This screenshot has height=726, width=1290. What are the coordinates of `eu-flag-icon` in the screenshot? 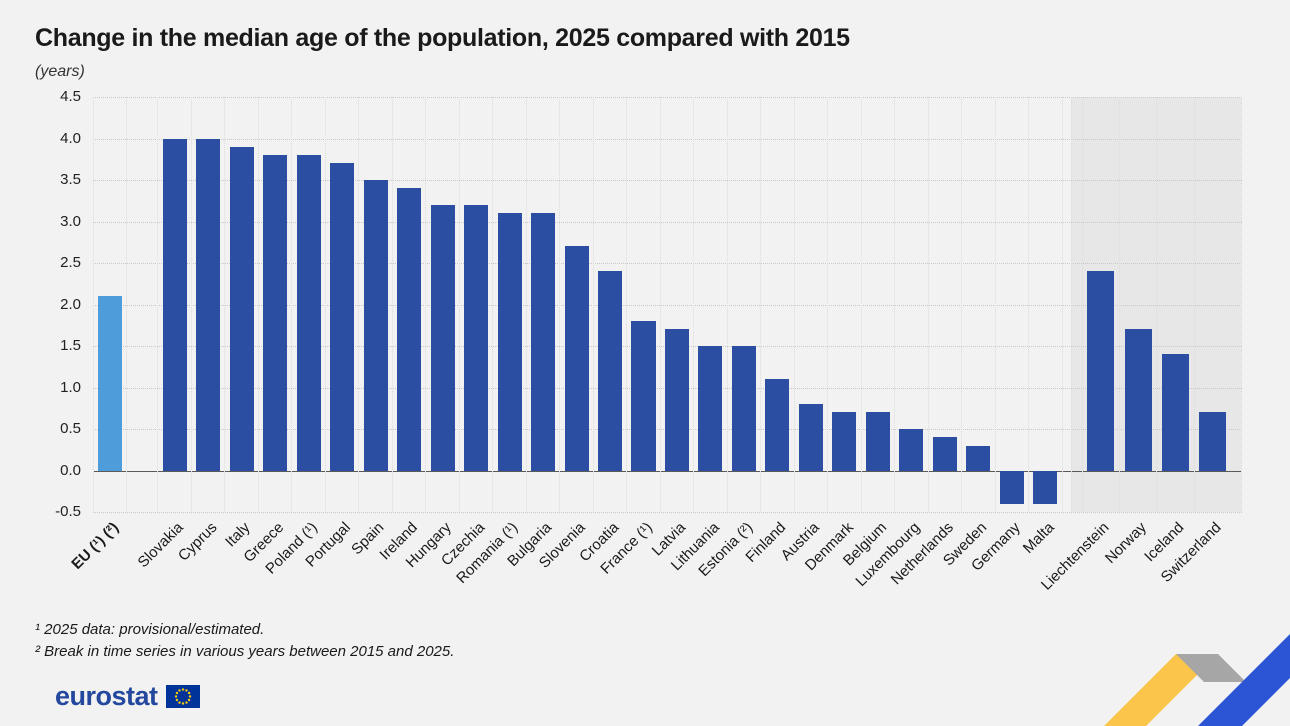 It's located at (182, 696).